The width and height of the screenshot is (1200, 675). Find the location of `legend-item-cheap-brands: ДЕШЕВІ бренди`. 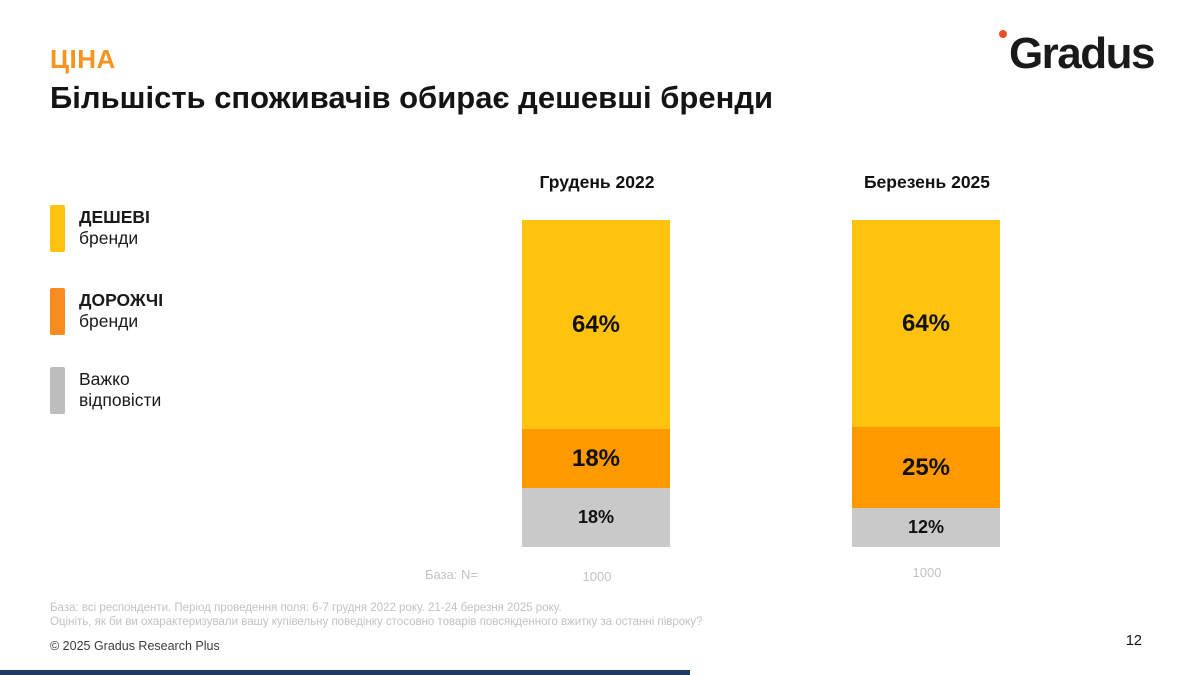

legend-item-cheap-brands: ДЕШЕВІ бренди is located at coordinates (100, 228).